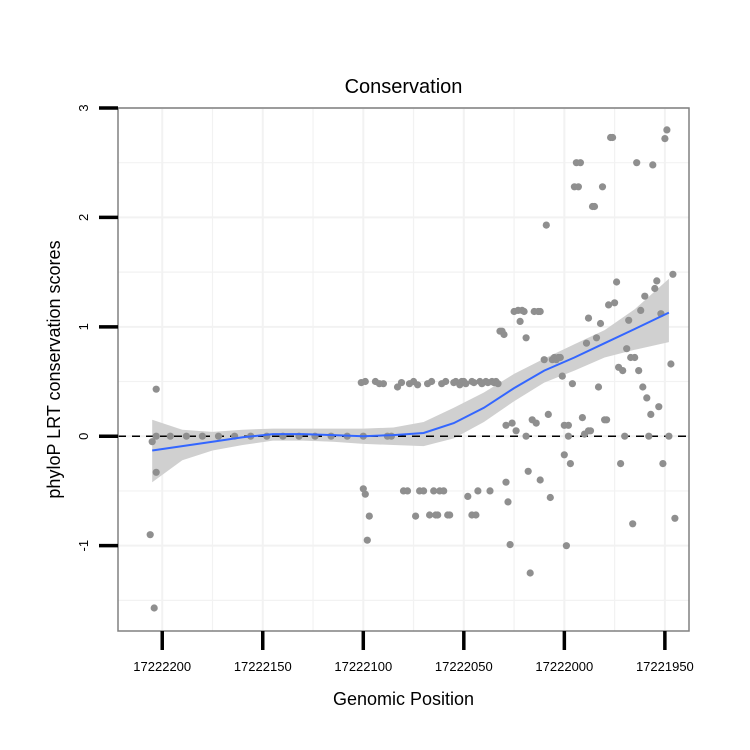  What do you see at coordinates (97, 327) in the screenshot?
I see `y-axis: -1 0 1 2 3` at bounding box center [97, 327].